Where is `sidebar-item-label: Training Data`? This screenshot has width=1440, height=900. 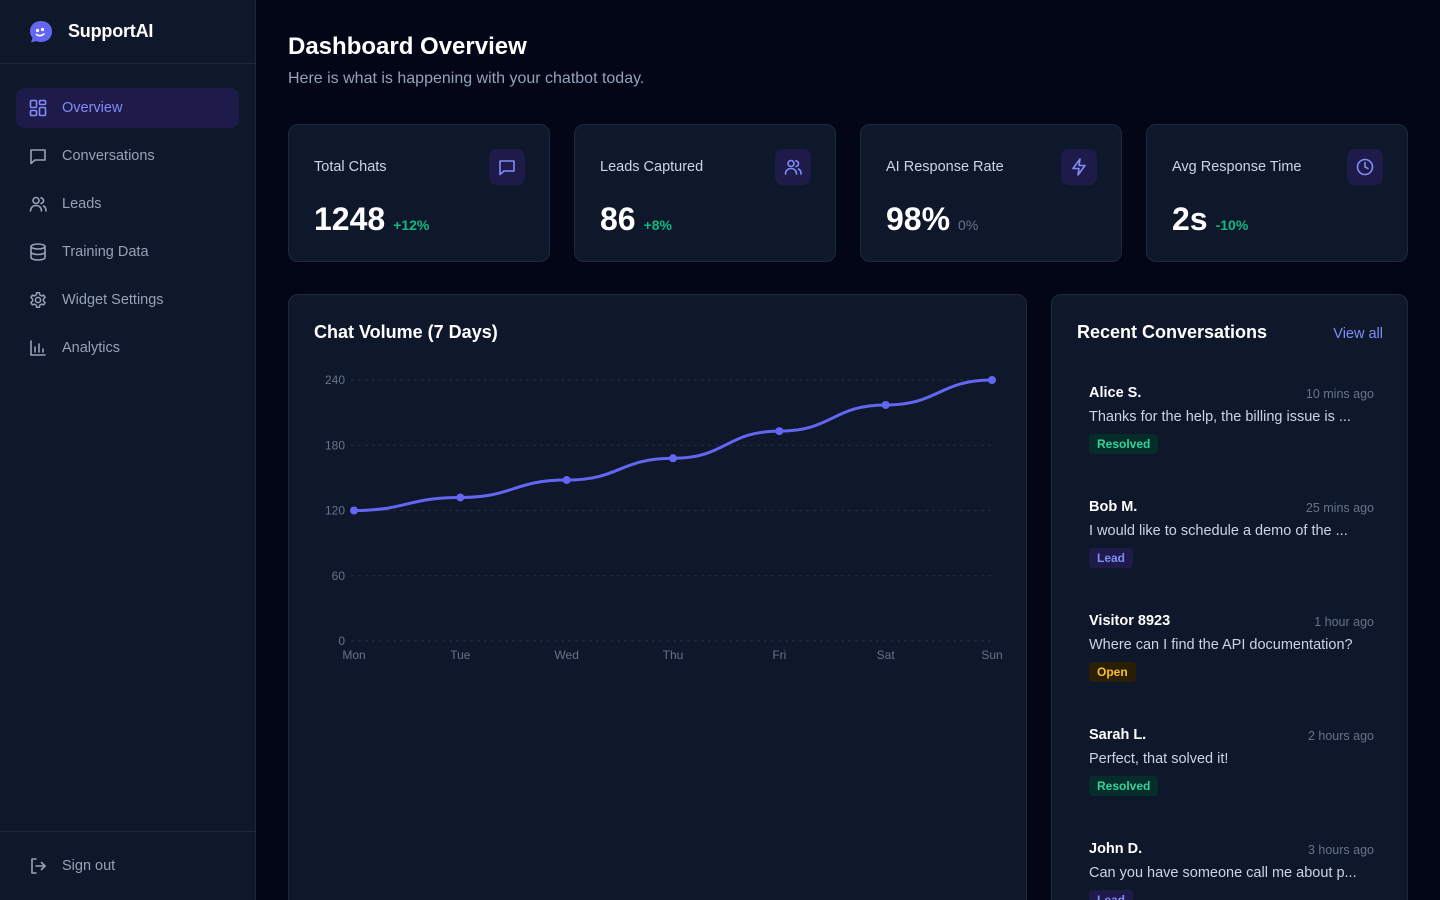 sidebar-item-label: Training Data is located at coordinates (105, 252).